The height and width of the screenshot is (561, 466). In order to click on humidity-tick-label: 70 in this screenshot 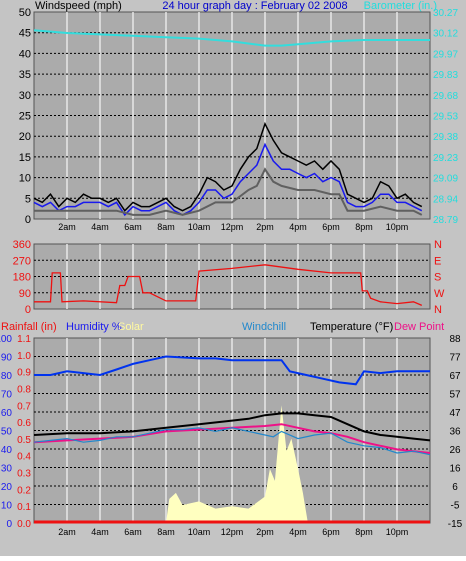, I will do `click(7, 395)`.